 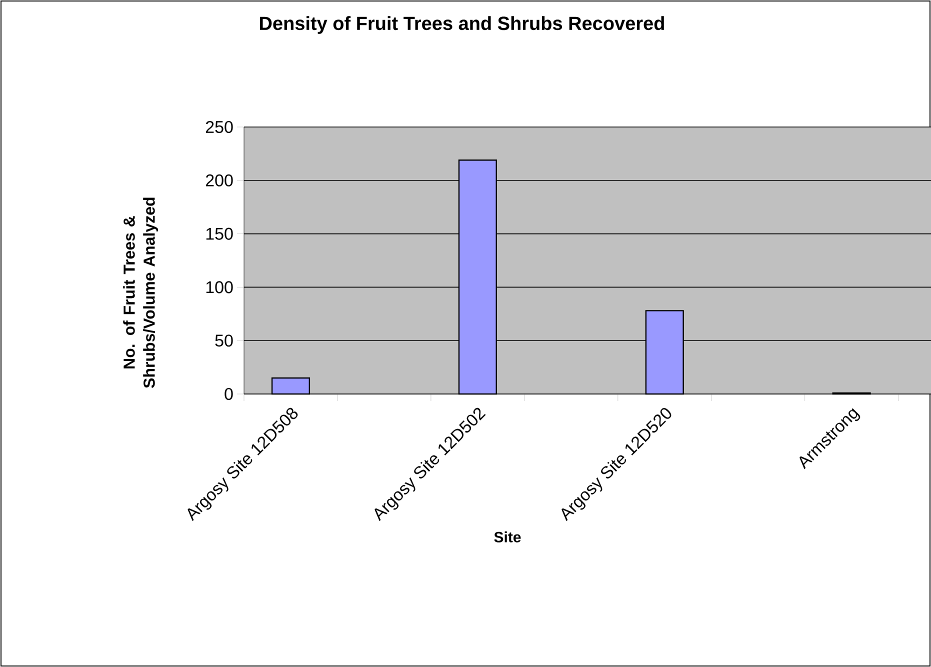 I want to click on y-tick-label: 200, so click(x=219, y=180).